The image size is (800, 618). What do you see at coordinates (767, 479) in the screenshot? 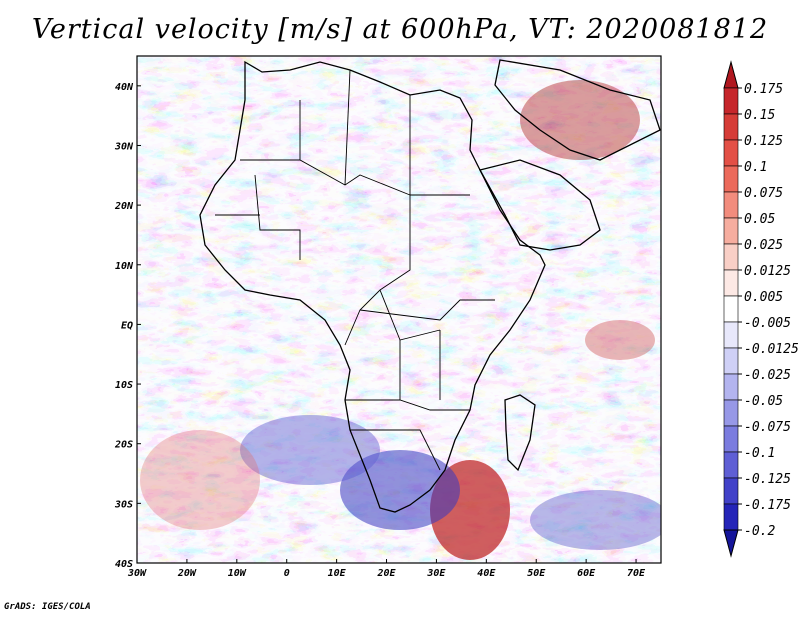
I see `colorbar-label: -0.125` at bounding box center [767, 479].